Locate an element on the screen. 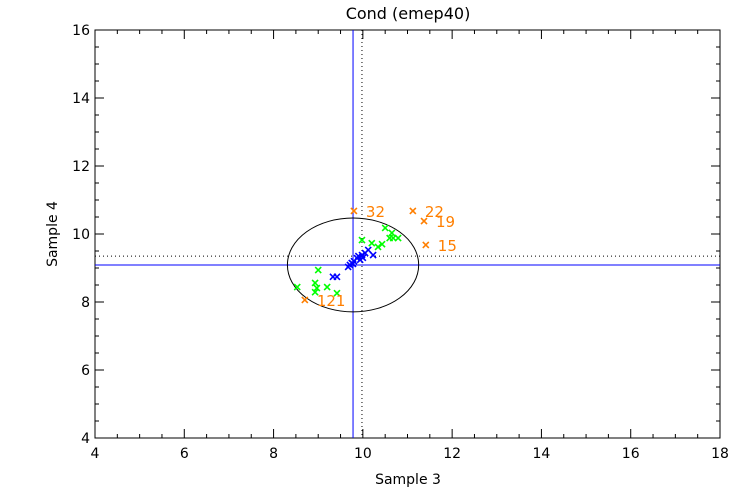  x-tick-label: 8 is located at coordinates (273, 454).